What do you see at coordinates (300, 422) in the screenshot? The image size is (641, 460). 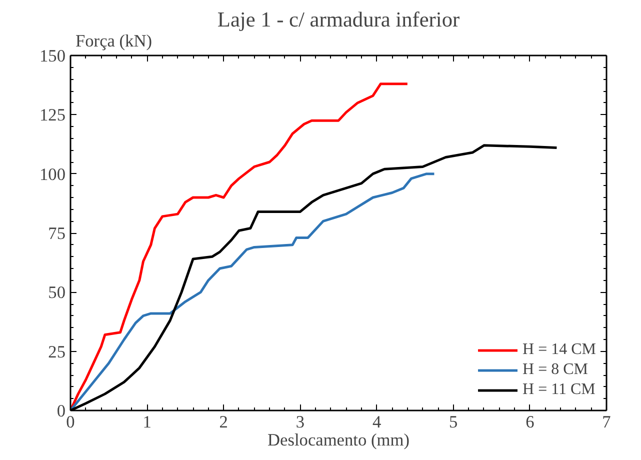 I see `x-tick-label: 3` at bounding box center [300, 422].